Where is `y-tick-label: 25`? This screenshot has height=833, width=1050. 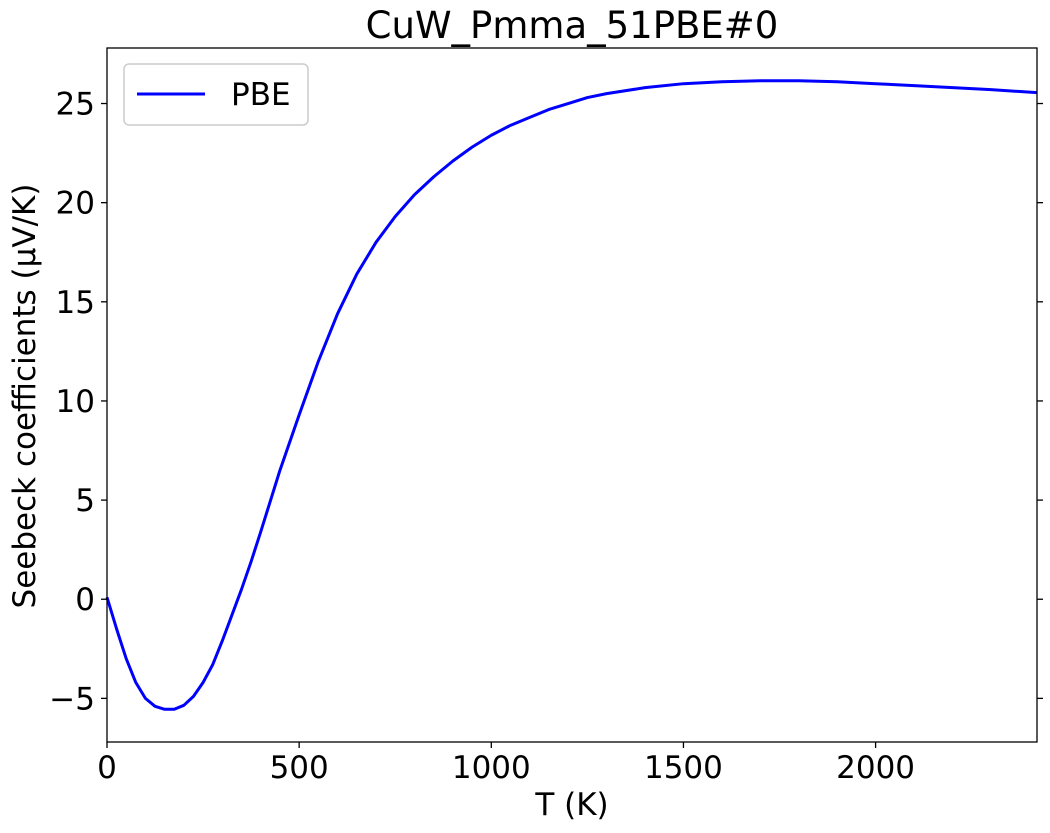
y-tick-label: 25 is located at coordinates (75, 105).